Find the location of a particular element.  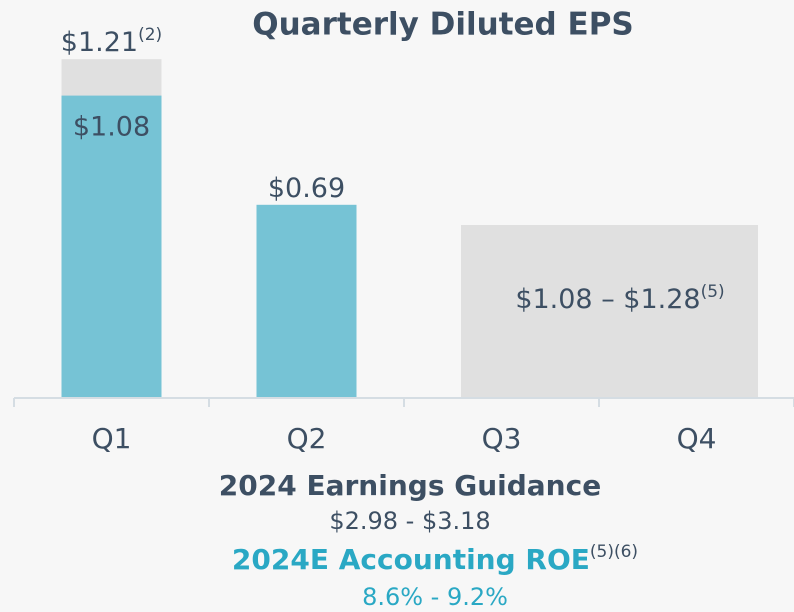

roe-heading: 2024E Accounting ROE(5)(6) is located at coordinates (435, 559).